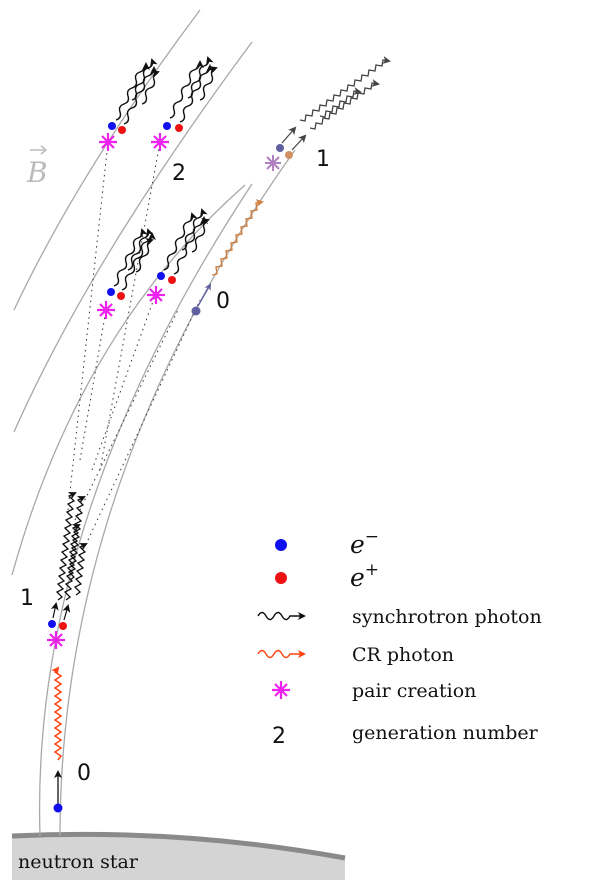 The image size is (591, 880). I want to click on legend-generation: 2 generation number, so click(405, 735).